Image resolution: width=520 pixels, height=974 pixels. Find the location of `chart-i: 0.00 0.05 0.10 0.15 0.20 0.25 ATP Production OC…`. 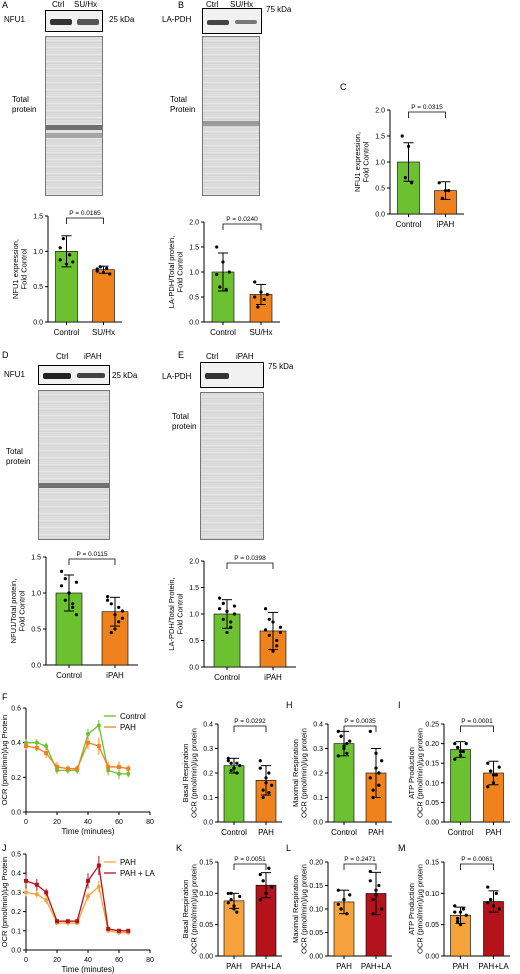

chart-i: 0.00 0.05 0.10 0.15 0.20 0.25 ATP Production OC… is located at coordinates (458, 777).